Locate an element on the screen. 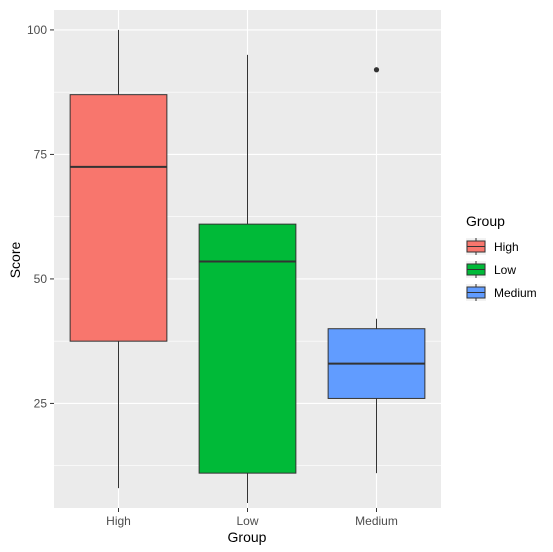 The width and height of the screenshot is (553, 552). x-tick-label: Low is located at coordinates (247, 521).